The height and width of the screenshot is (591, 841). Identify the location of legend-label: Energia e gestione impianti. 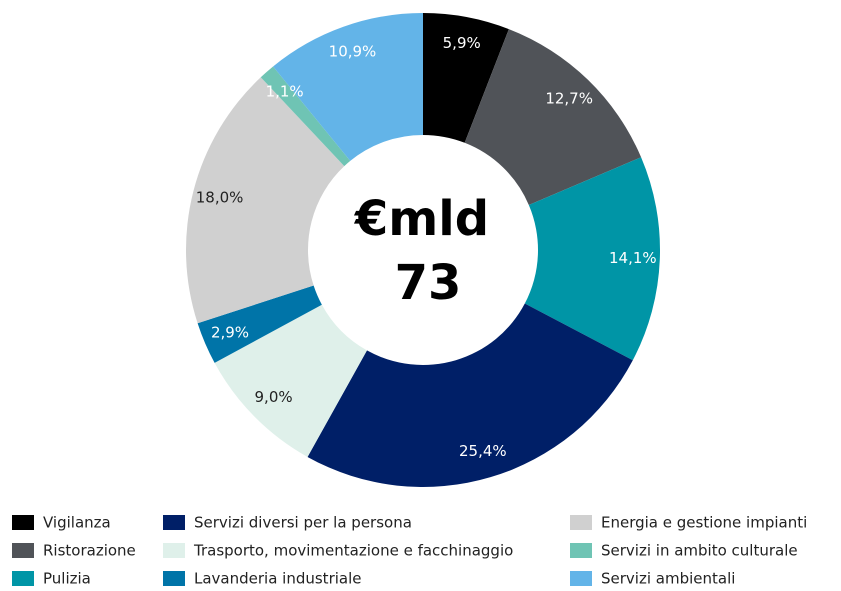
(704, 523).